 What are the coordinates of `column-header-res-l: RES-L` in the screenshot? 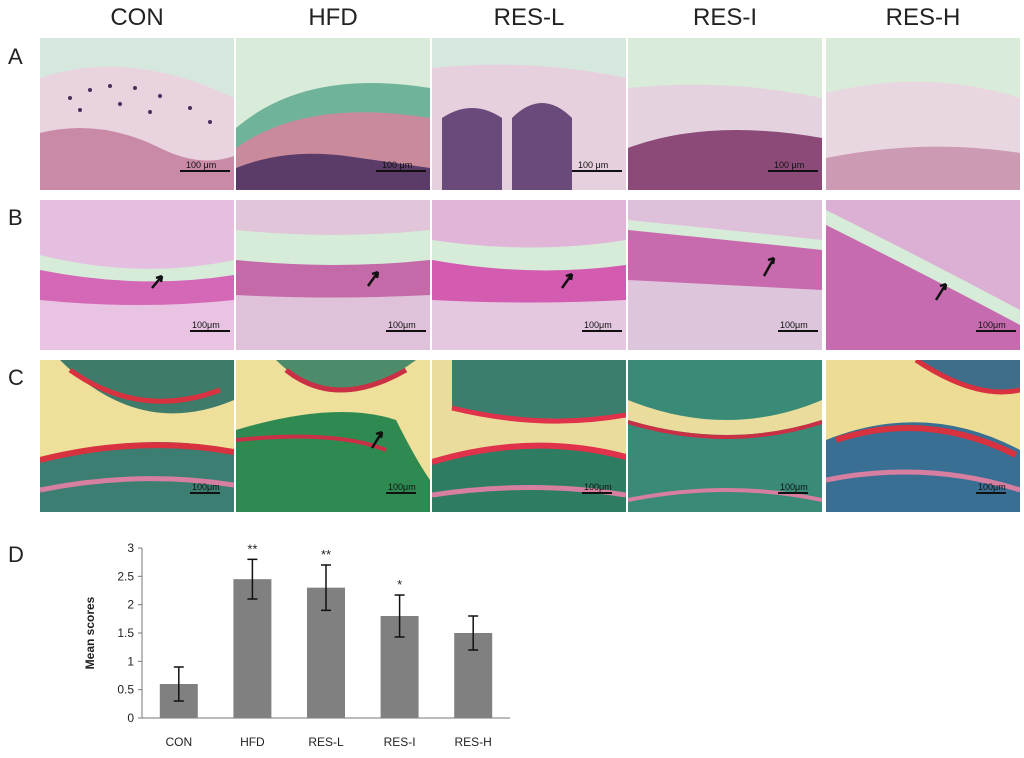 It's located at (529, 17).